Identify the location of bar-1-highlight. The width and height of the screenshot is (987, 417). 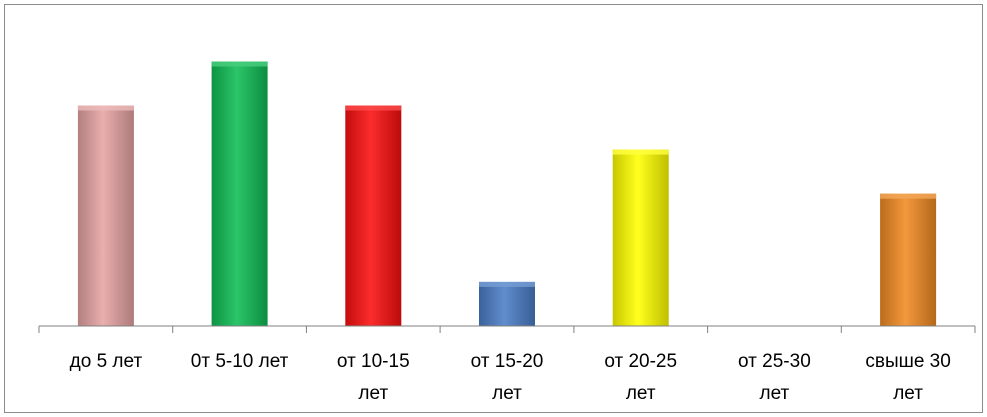
(105, 108).